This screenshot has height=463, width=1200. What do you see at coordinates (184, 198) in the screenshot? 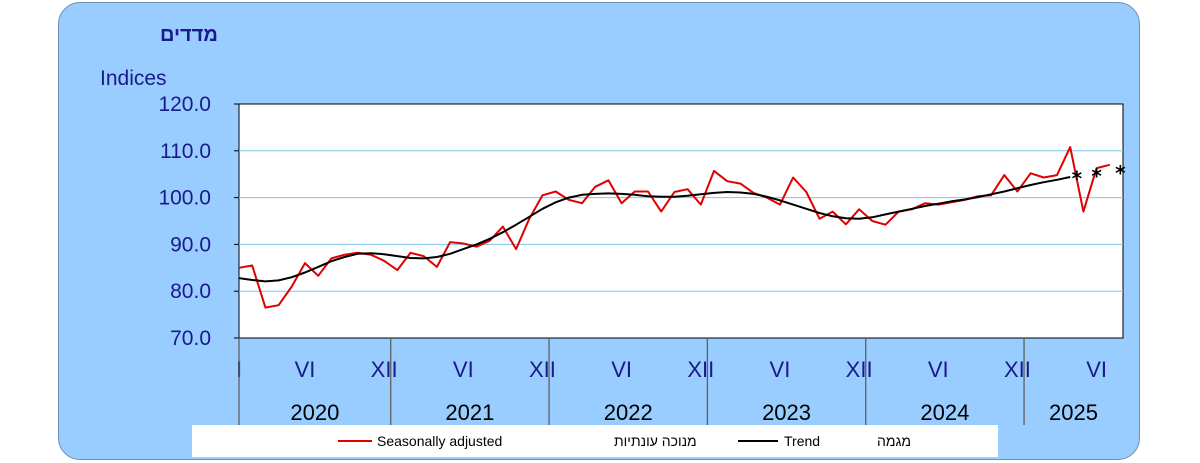
I see `y-tick-label: 100.0` at bounding box center [184, 198].